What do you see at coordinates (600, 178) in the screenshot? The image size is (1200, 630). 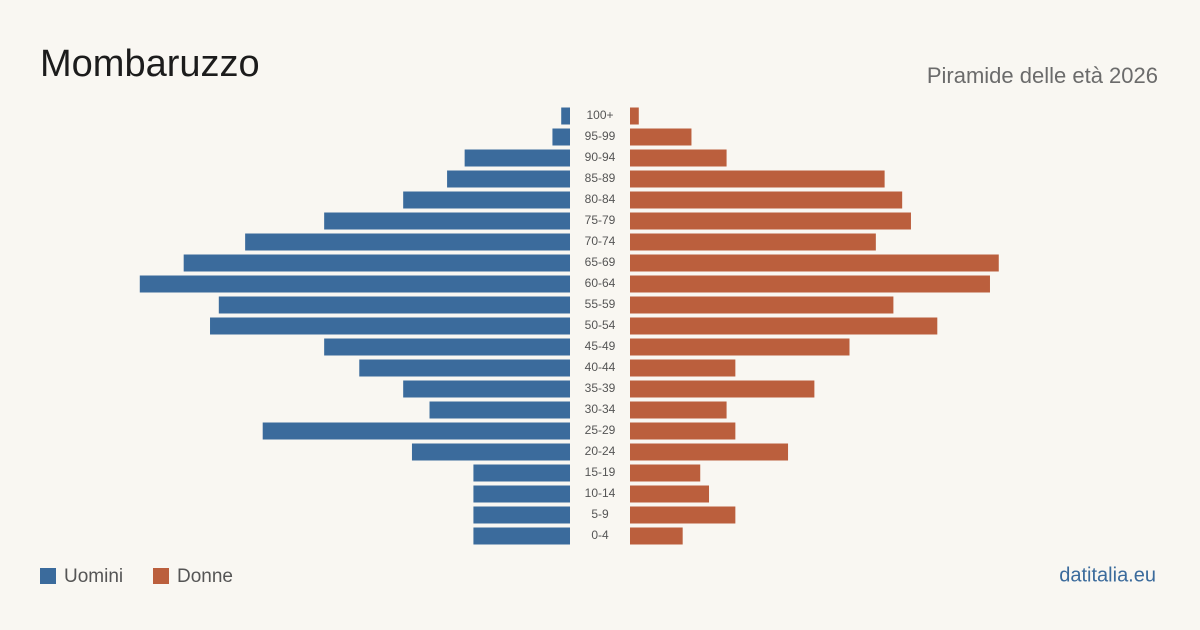 I see `age-label: 85-89` at bounding box center [600, 178].